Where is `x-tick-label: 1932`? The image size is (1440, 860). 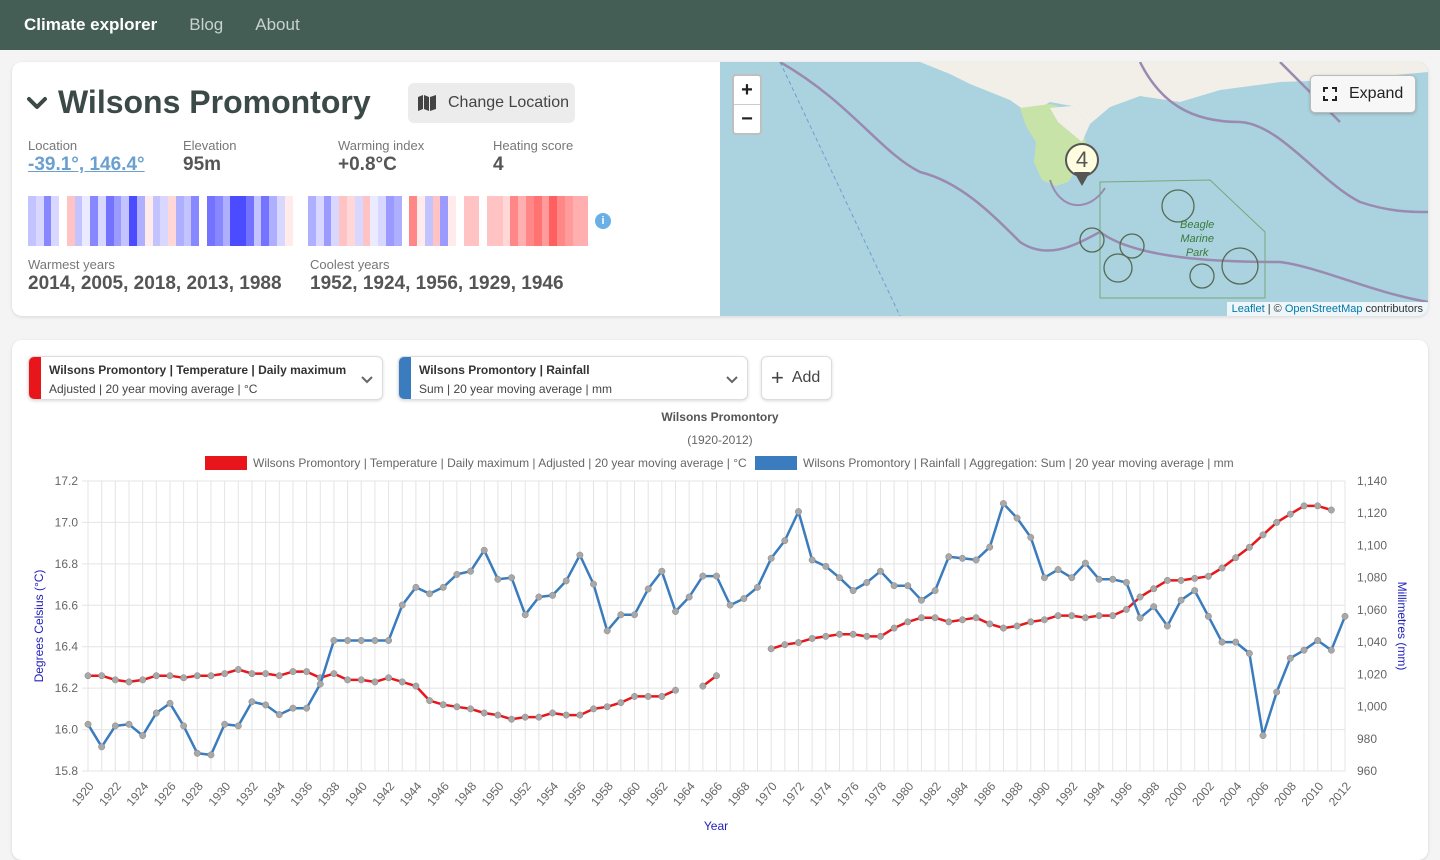 x-tick-label: 1932 is located at coordinates (247, 794).